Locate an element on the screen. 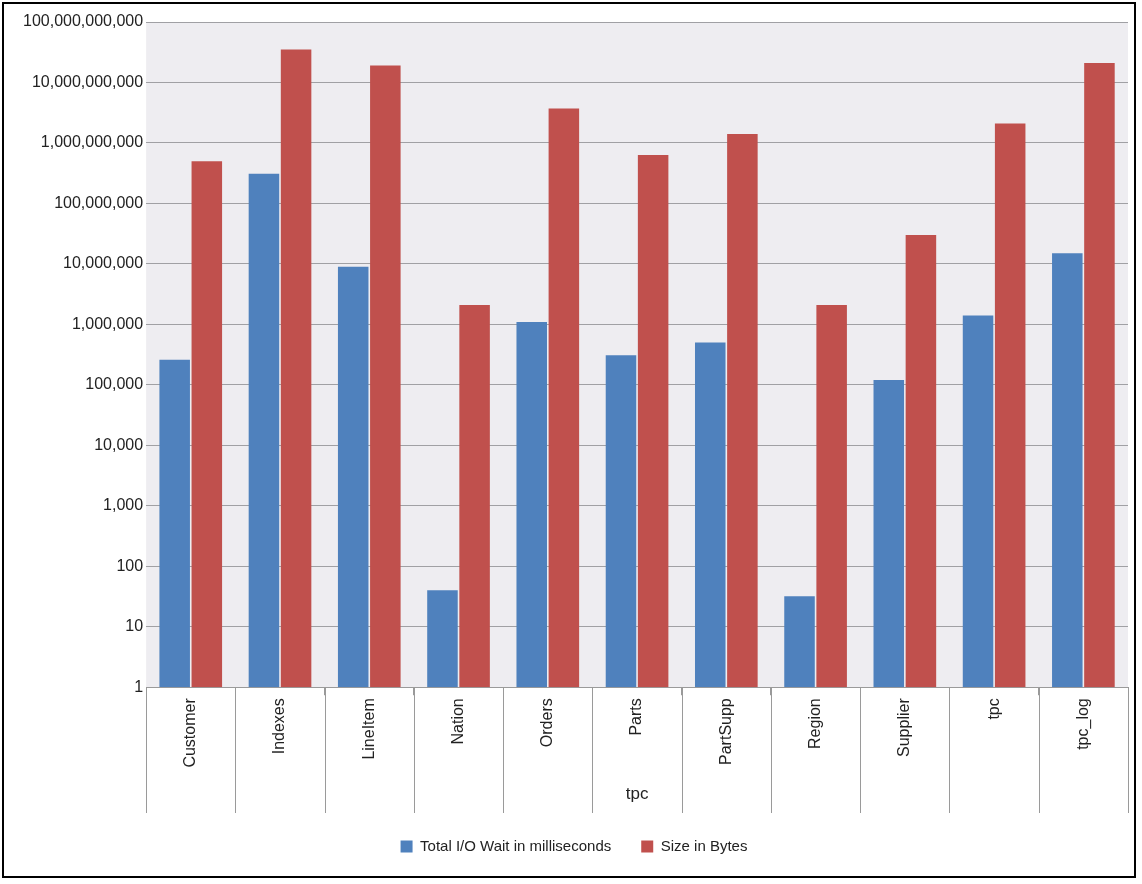 This screenshot has width=1142, height=884. y-tick-label: 10 is located at coordinates (134, 626).